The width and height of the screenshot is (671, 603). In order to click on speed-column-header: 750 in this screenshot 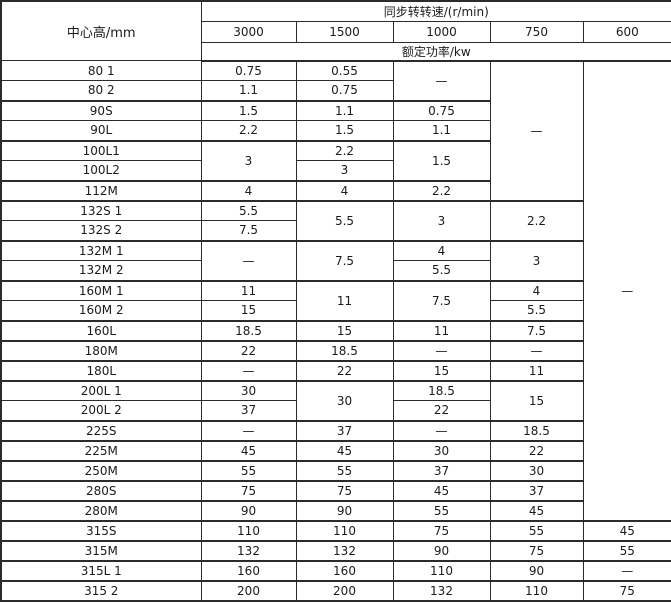, I will do `click(536, 31)`.